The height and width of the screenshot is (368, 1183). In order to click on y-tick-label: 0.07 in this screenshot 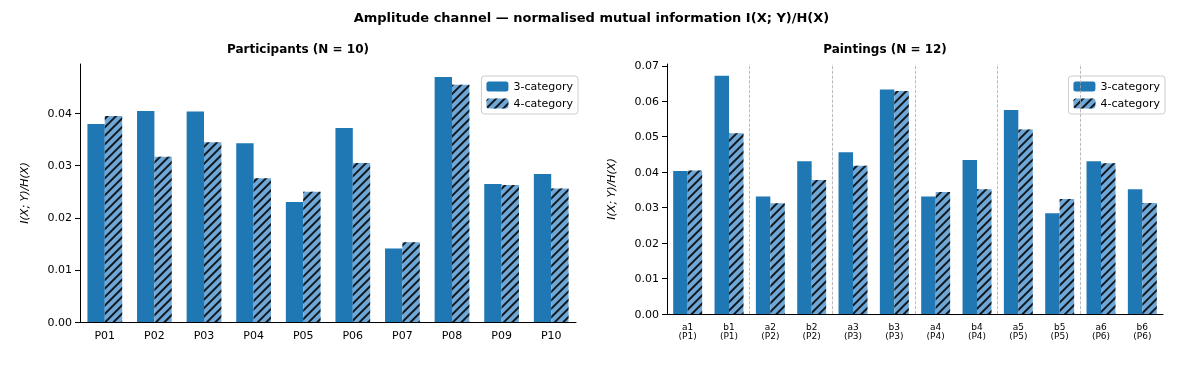, I will do `click(646, 66)`.